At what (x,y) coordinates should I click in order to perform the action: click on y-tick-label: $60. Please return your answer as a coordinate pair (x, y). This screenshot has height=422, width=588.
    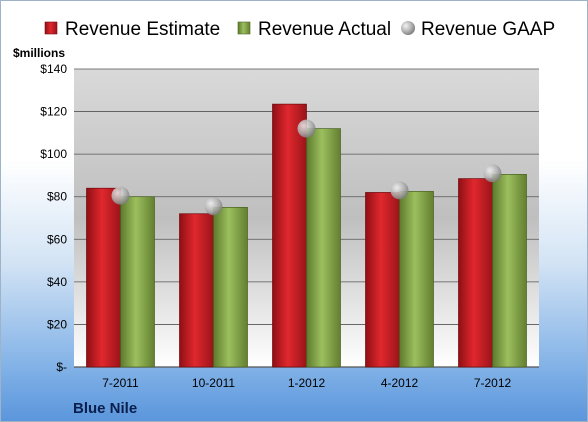
    Looking at the image, I should click on (57, 239).